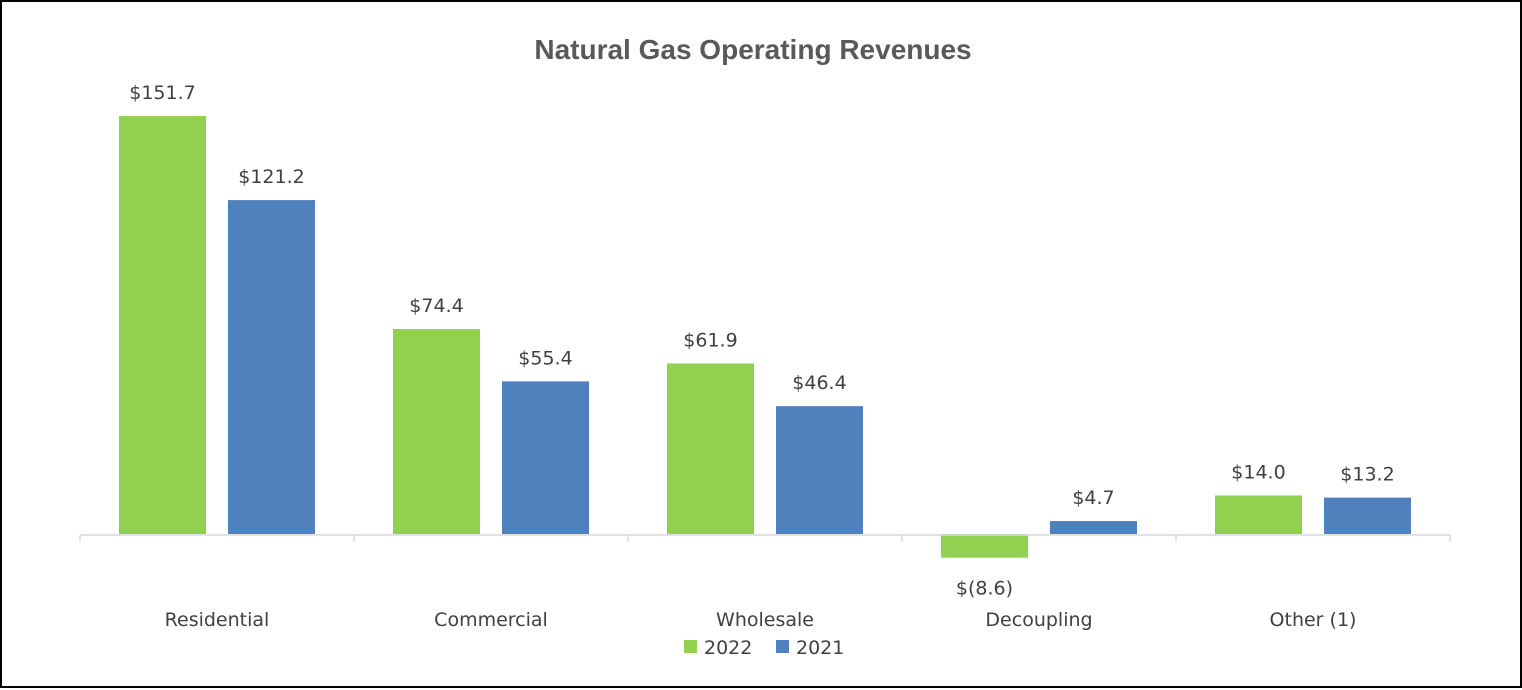 This screenshot has height=690, width=1522. Describe the element at coordinates (1258, 472) in the screenshot. I see `data-label-2022-4: $14.0` at that location.